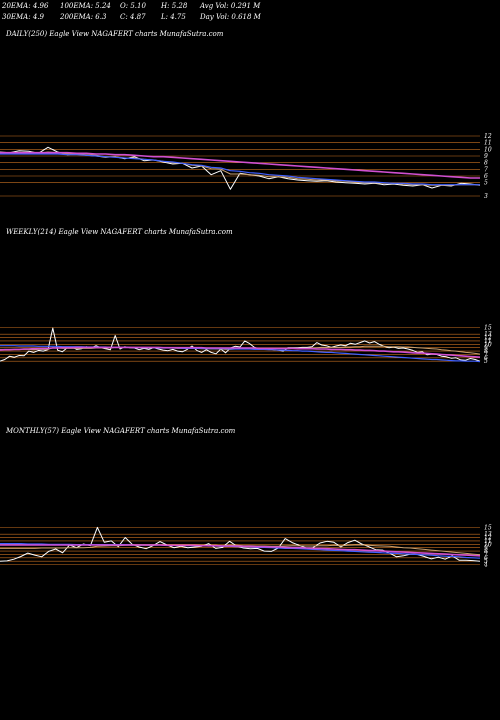 The image size is (500, 720). I want to click on stat-close: C: 4.87, so click(133, 17).